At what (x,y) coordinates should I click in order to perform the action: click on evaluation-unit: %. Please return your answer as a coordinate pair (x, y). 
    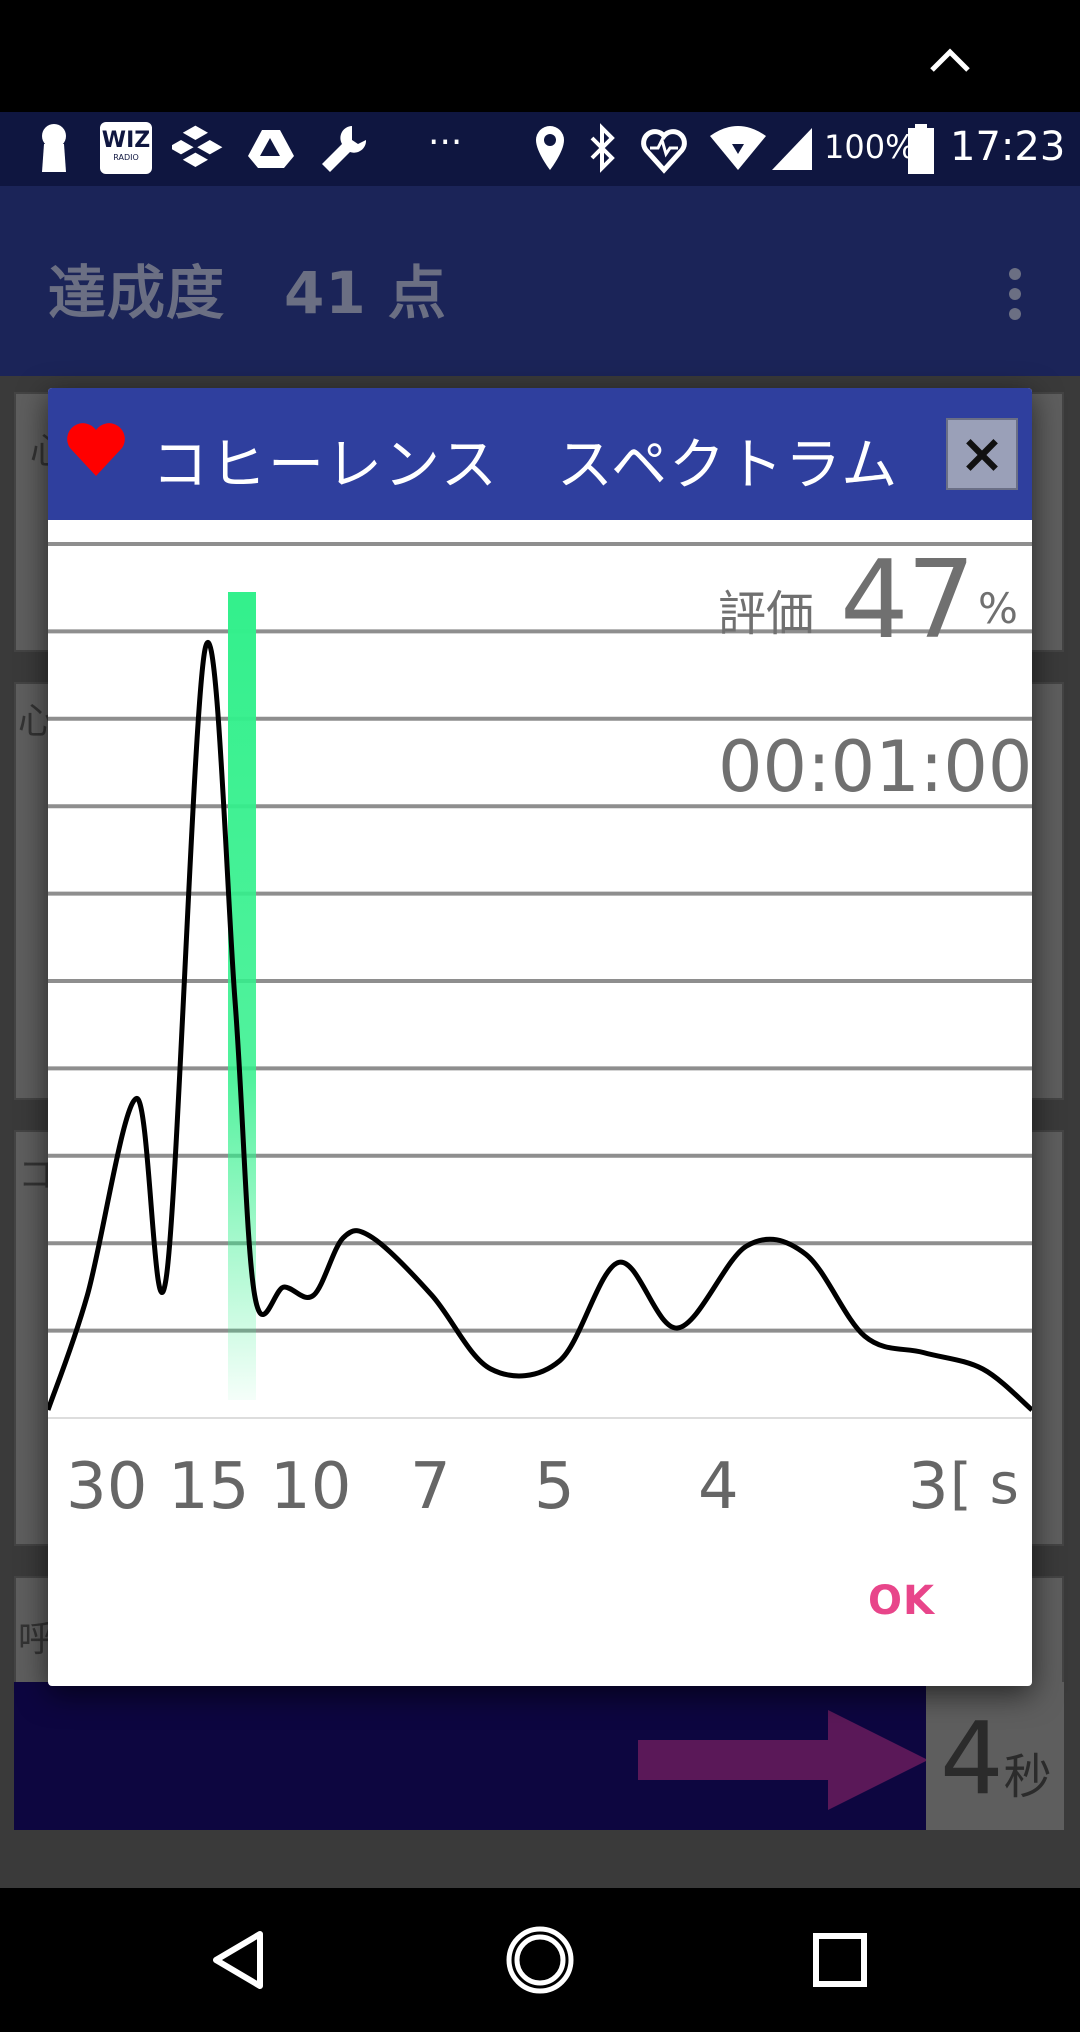
    Looking at the image, I should click on (998, 608).